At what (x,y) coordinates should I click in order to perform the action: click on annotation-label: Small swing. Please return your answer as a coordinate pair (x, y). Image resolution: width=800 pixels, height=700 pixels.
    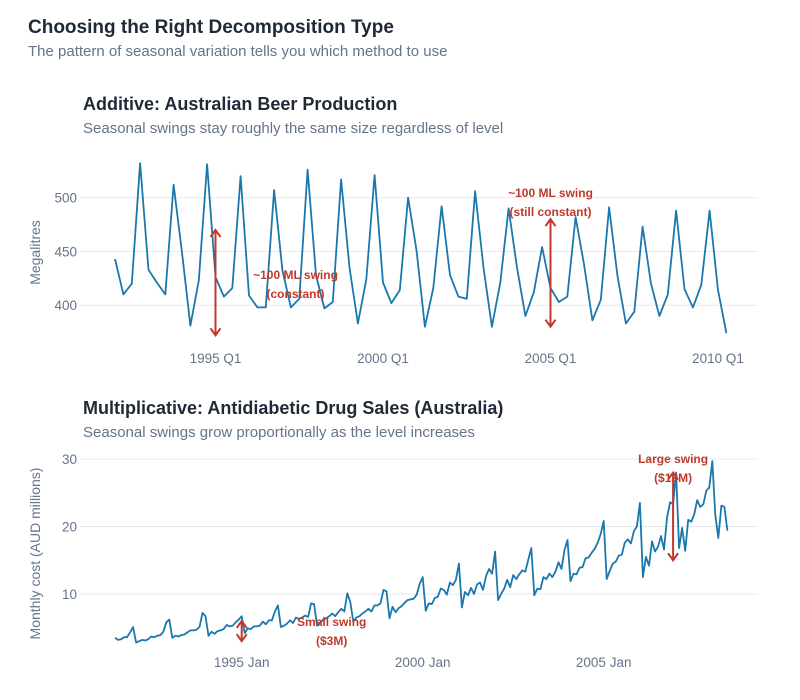
    Looking at the image, I should click on (331, 622).